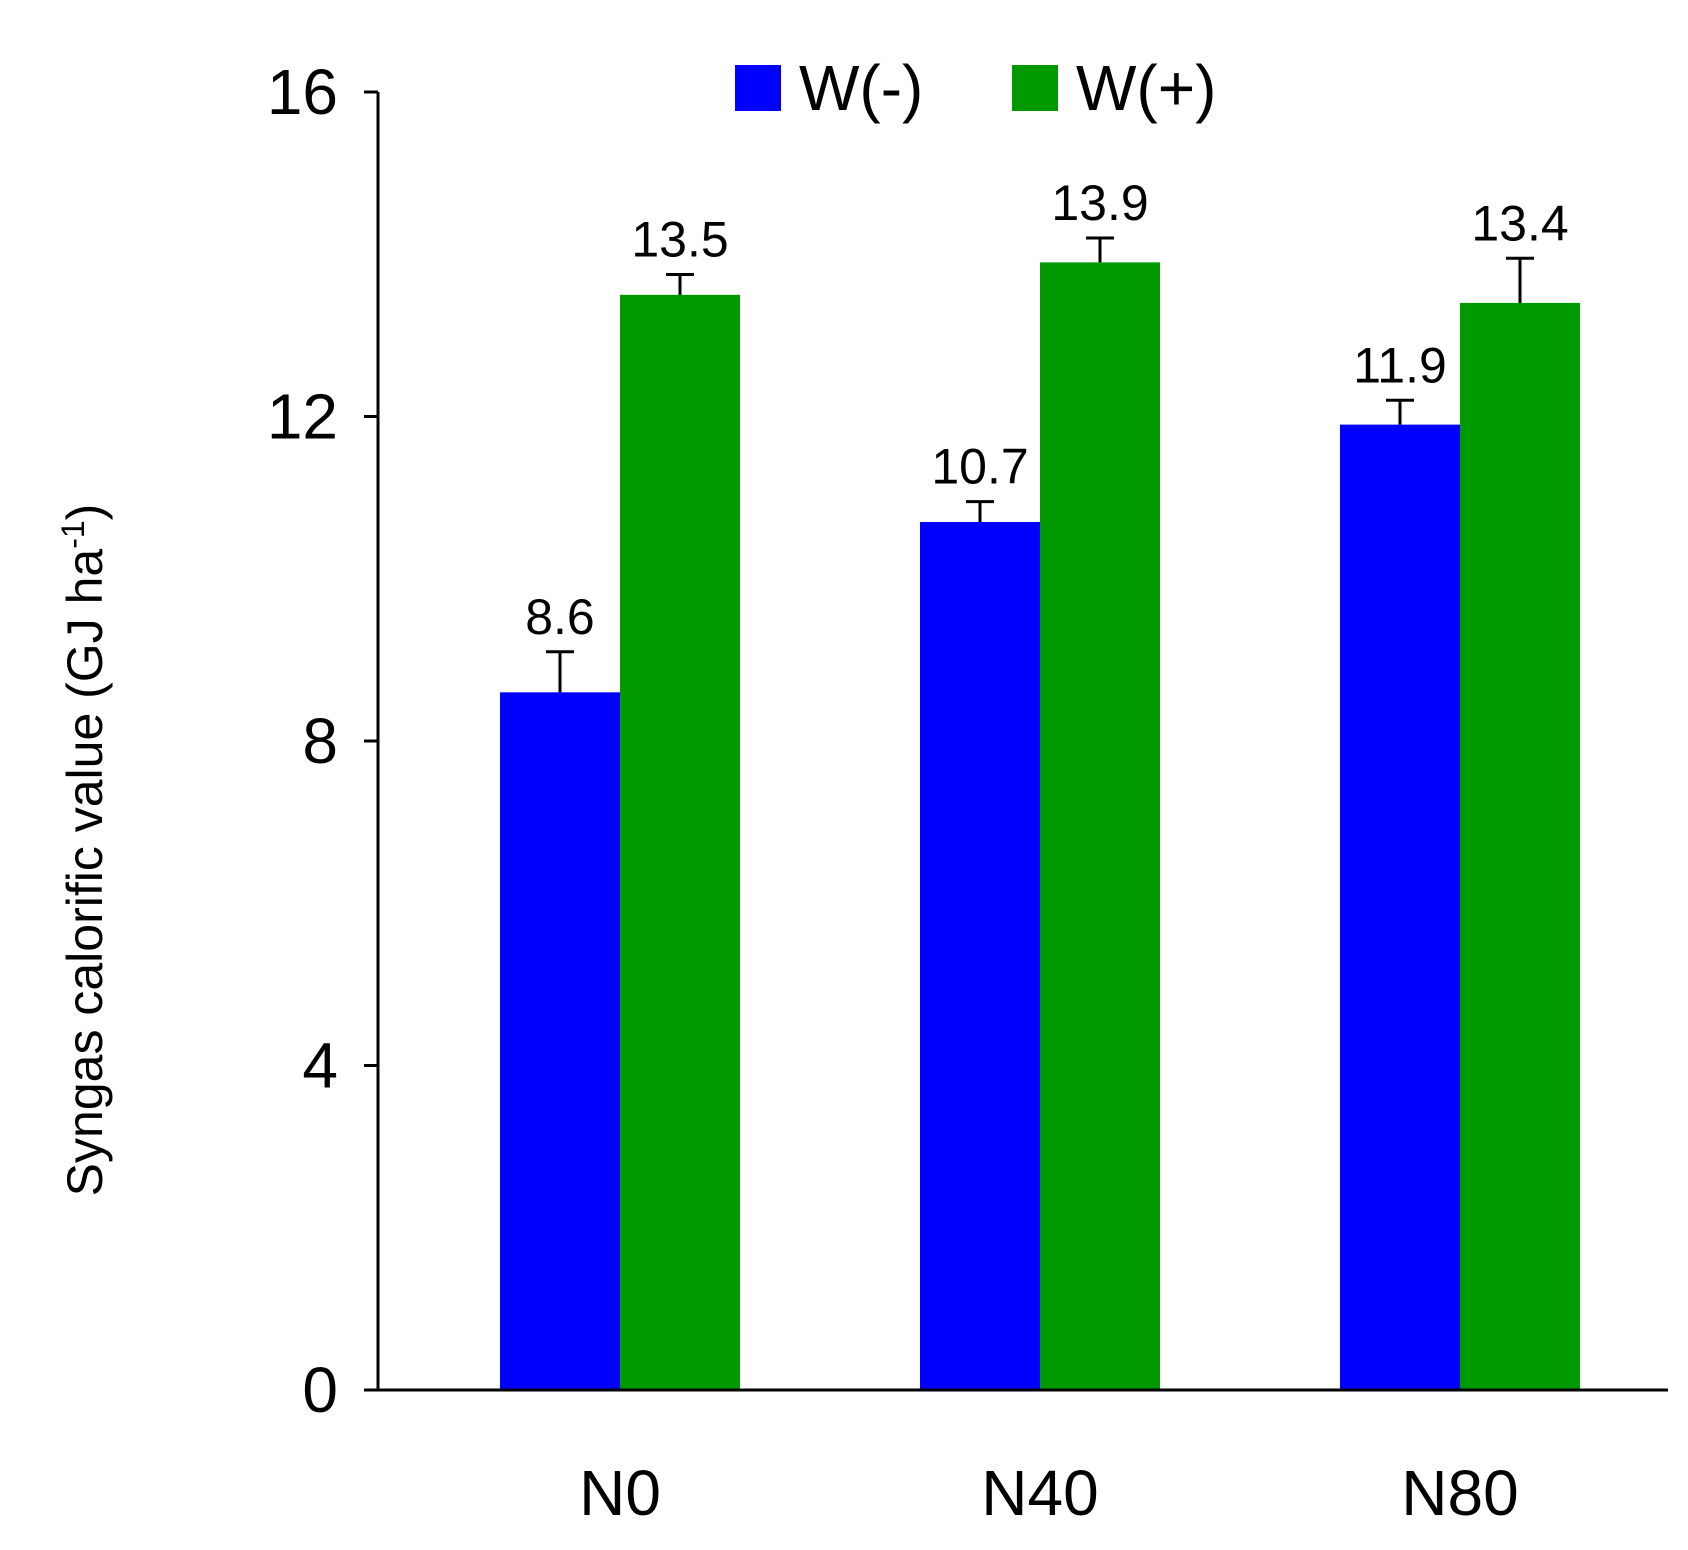  What do you see at coordinates (979, 467) in the screenshot?
I see `data-label: 10.7` at bounding box center [979, 467].